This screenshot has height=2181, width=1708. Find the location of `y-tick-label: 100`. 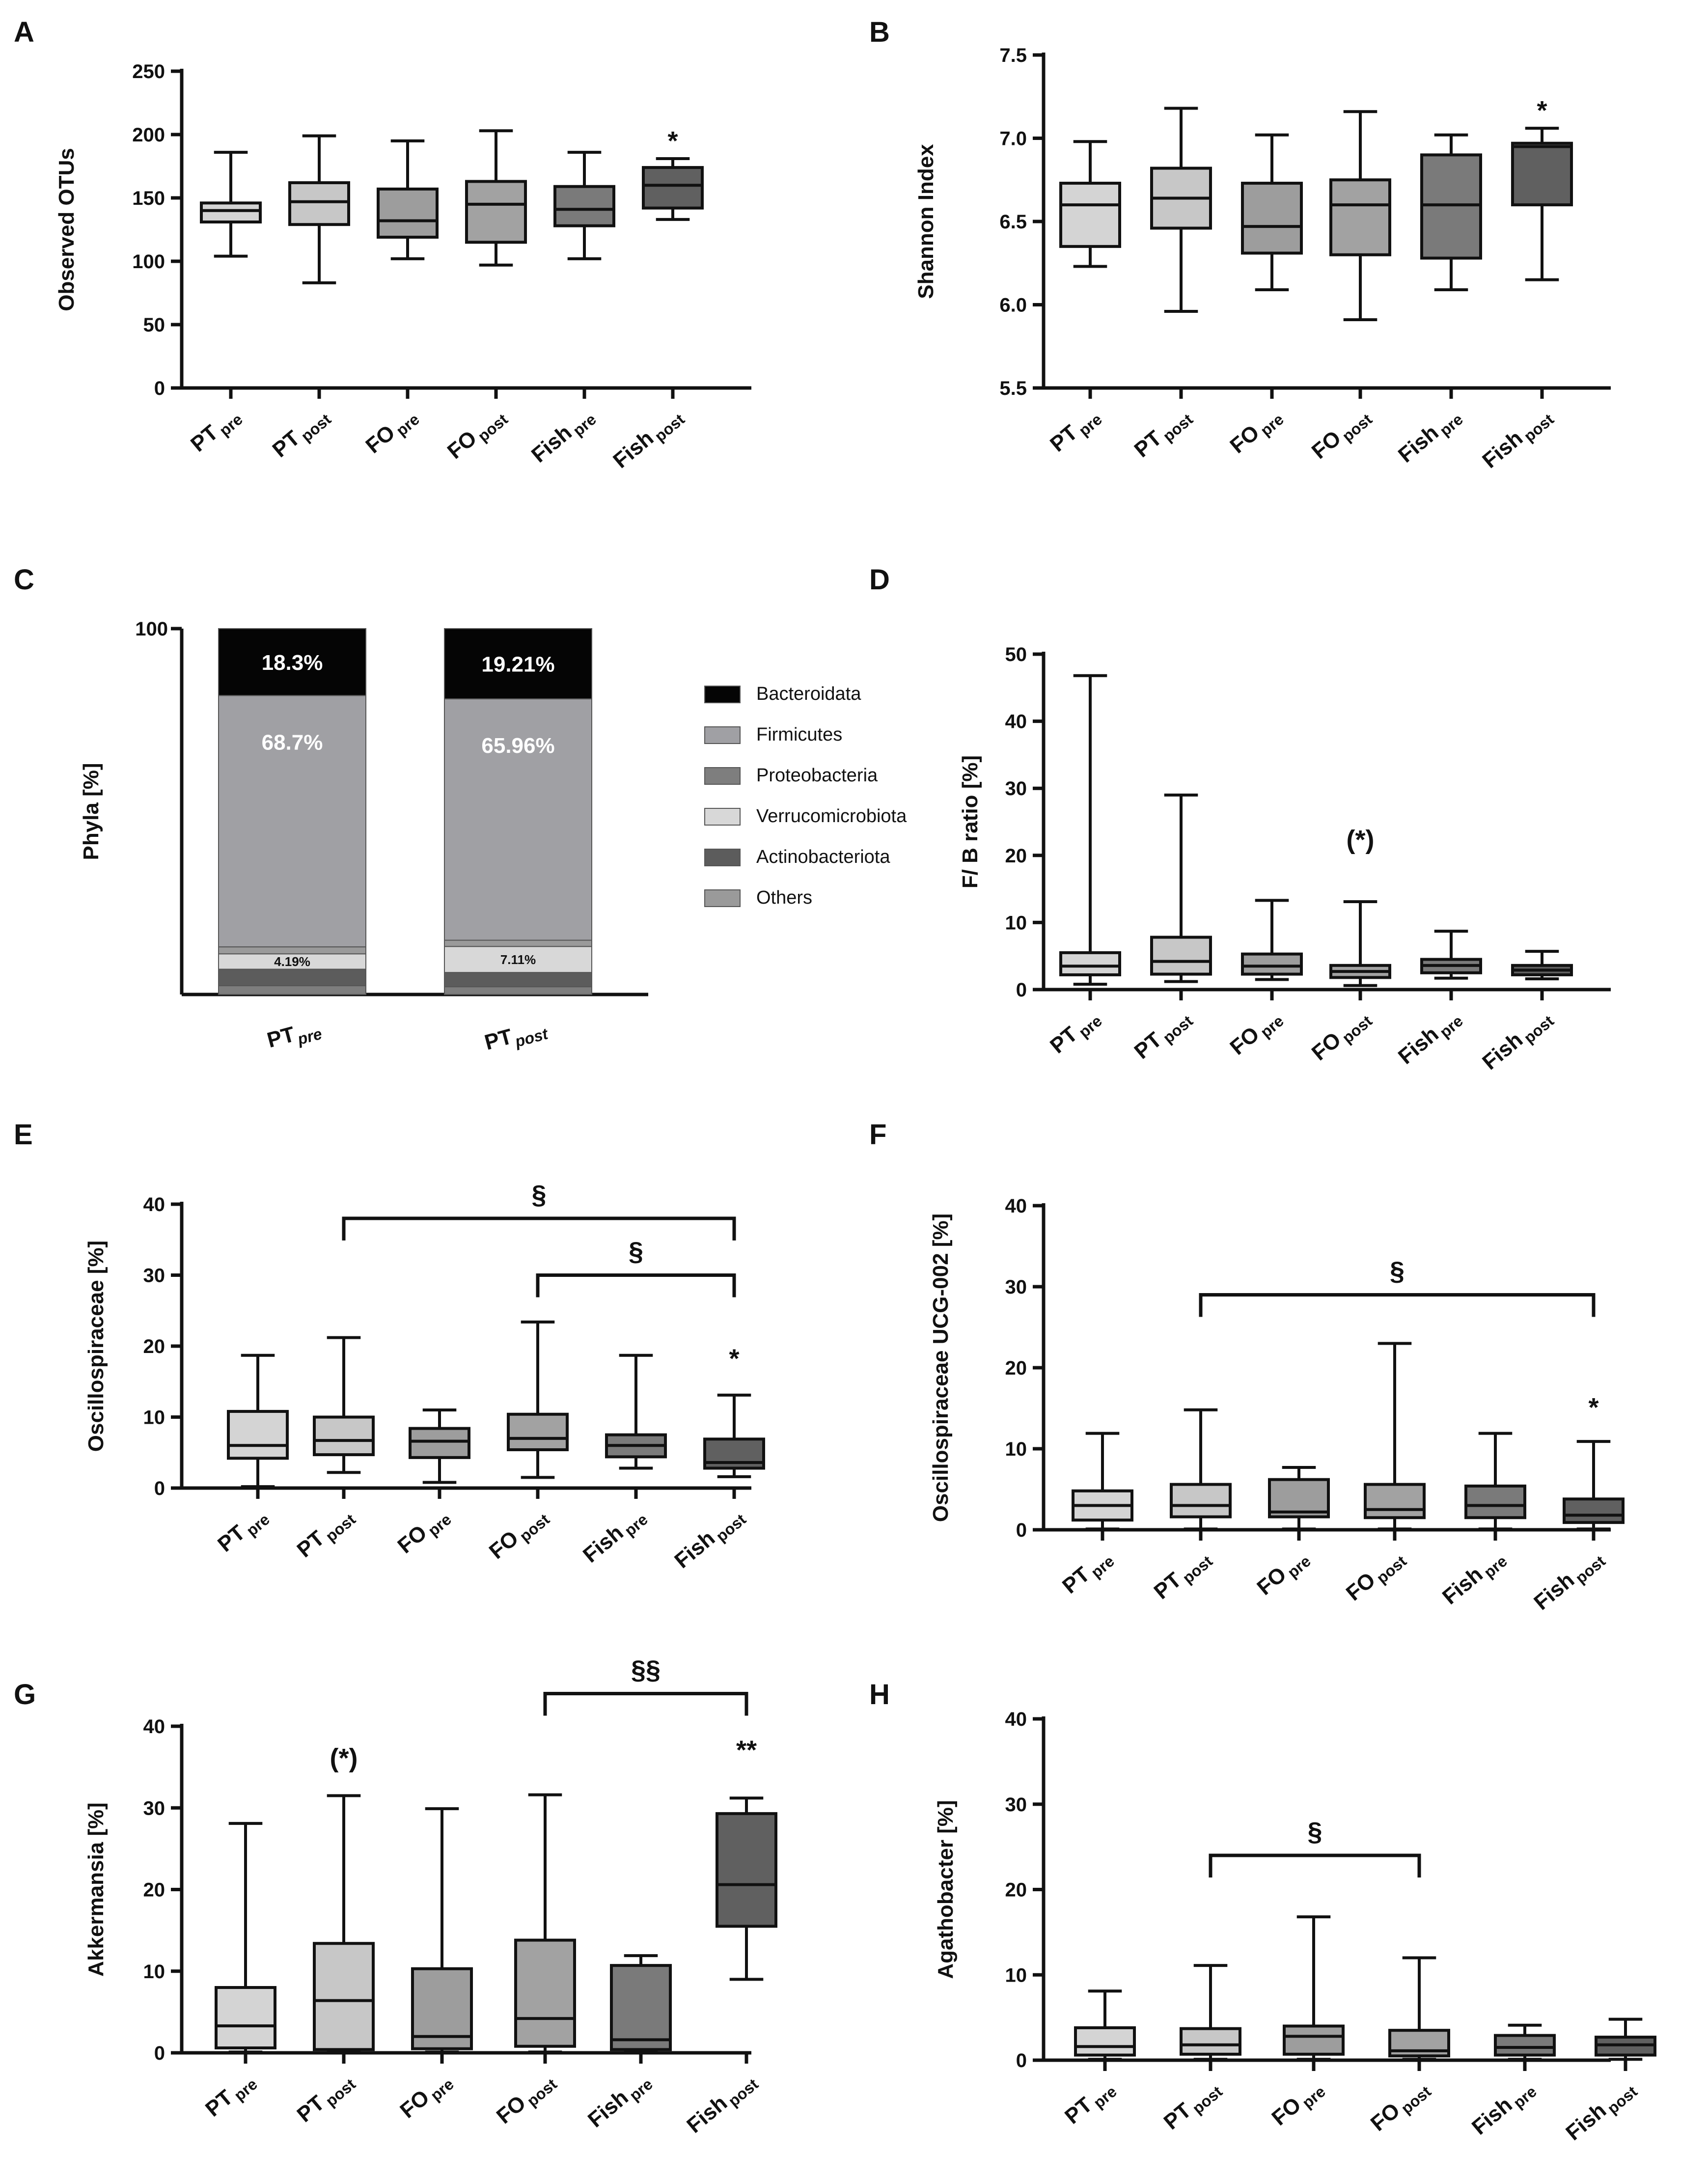

y-tick-label: 100 is located at coordinates (148, 262).